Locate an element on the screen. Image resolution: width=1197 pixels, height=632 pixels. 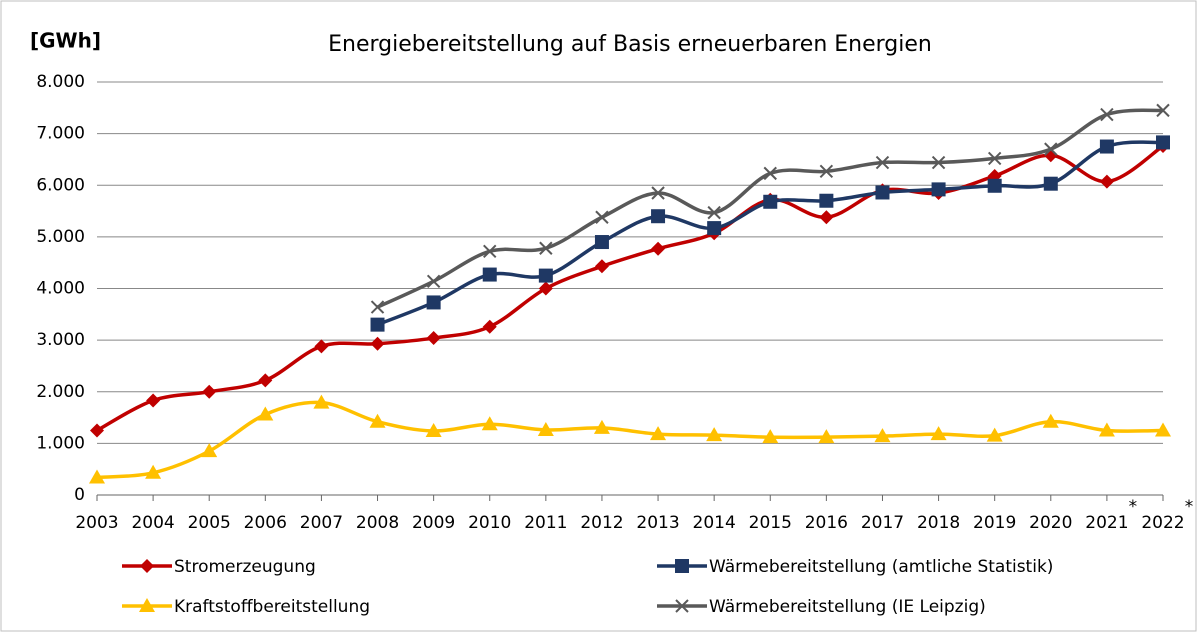
y-tick-label: 3.000 is located at coordinates (60, 340).